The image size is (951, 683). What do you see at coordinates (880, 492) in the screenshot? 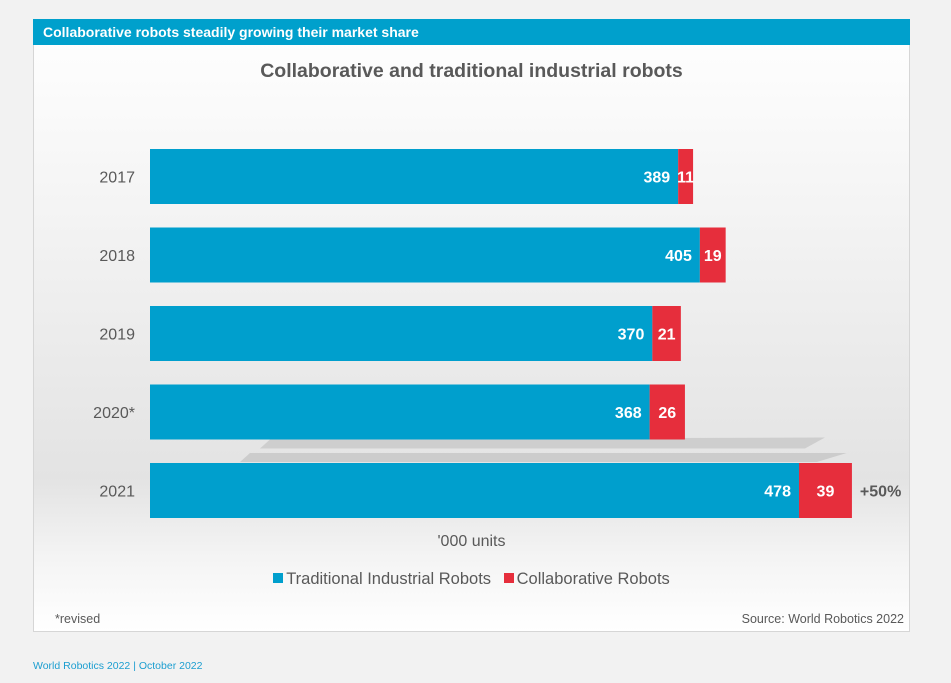
I see `growth-annotation: +50%` at bounding box center [880, 492].